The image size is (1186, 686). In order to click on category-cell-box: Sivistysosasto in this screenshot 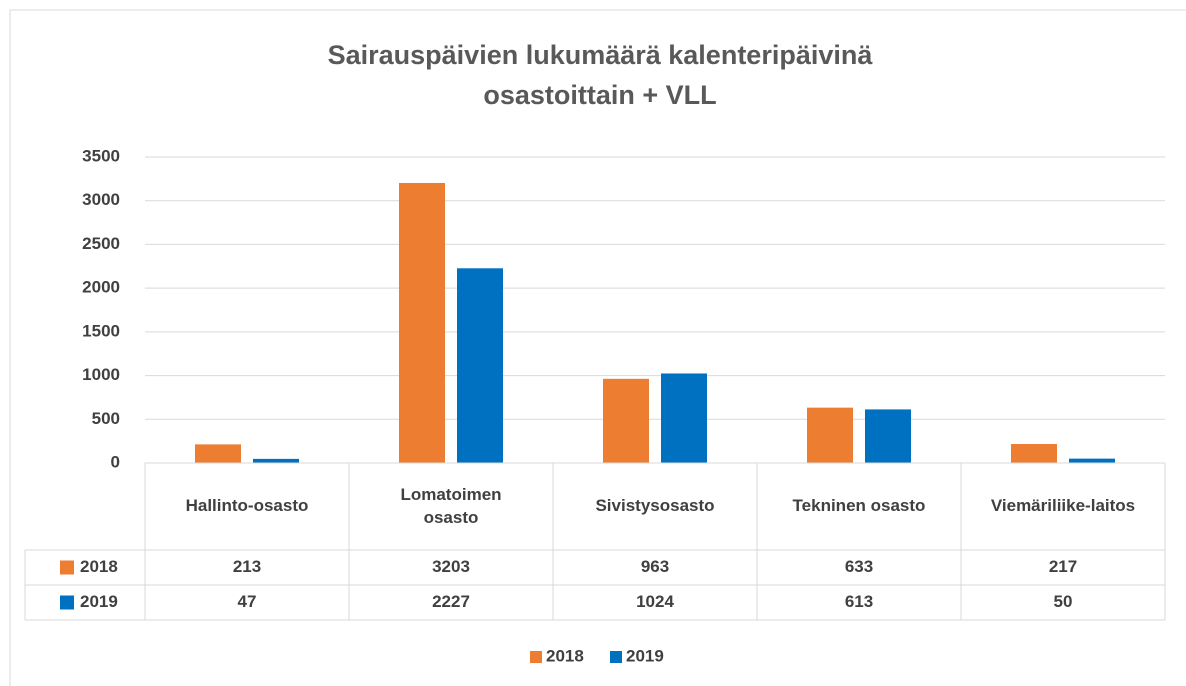, I will do `click(655, 506)`.